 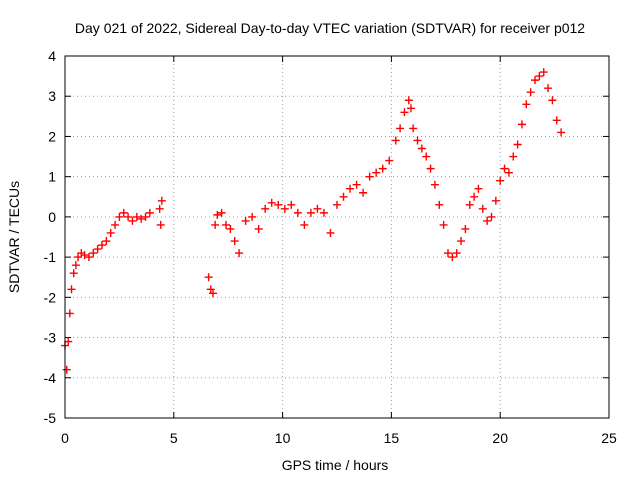 I want to click on y-tick-labels: -5 -4 -3 -2 -1 0 1 2 3 4, so click(x=50, y=237).